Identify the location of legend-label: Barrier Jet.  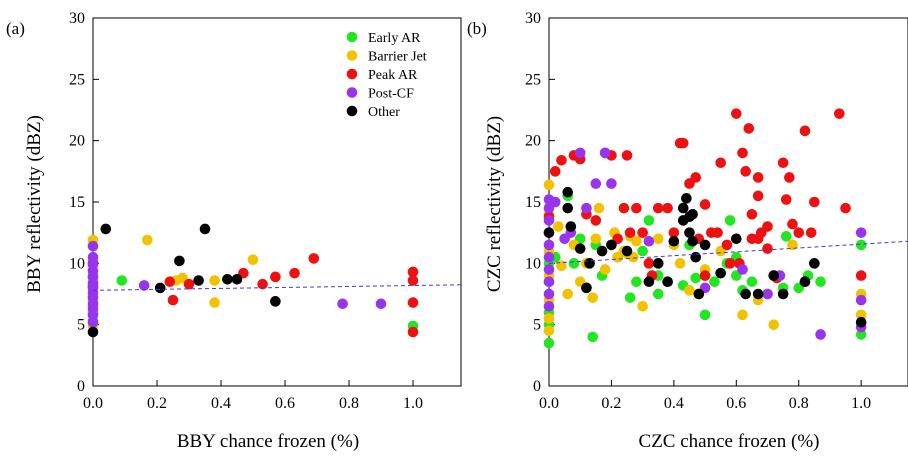
(397, 57).